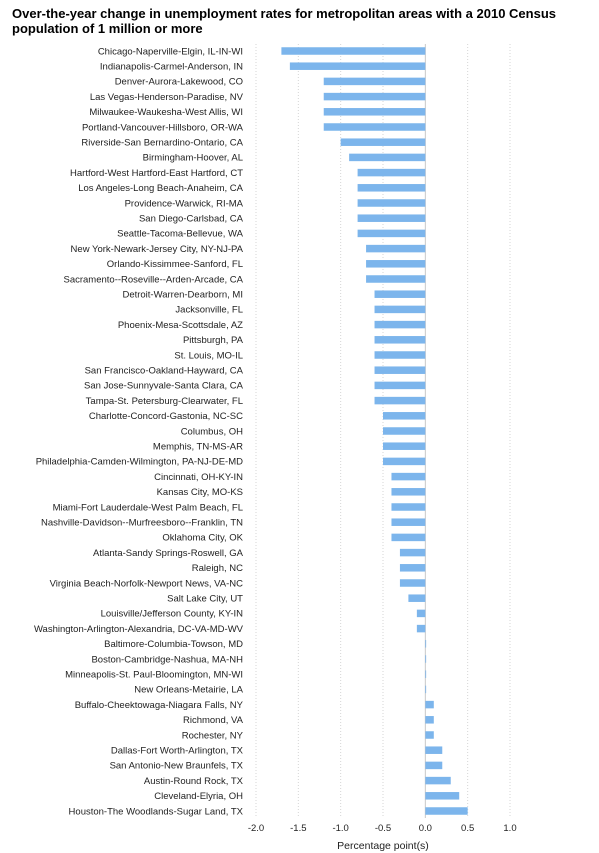 Image resolution: width=599 pixels, height=853 pixels. What do you see at coordinates (159, 705) in the screenshot?
I see `category-label: Buffalo-Cheektowaga-Niagara Falls, NY` at bounding box center [159, 705].